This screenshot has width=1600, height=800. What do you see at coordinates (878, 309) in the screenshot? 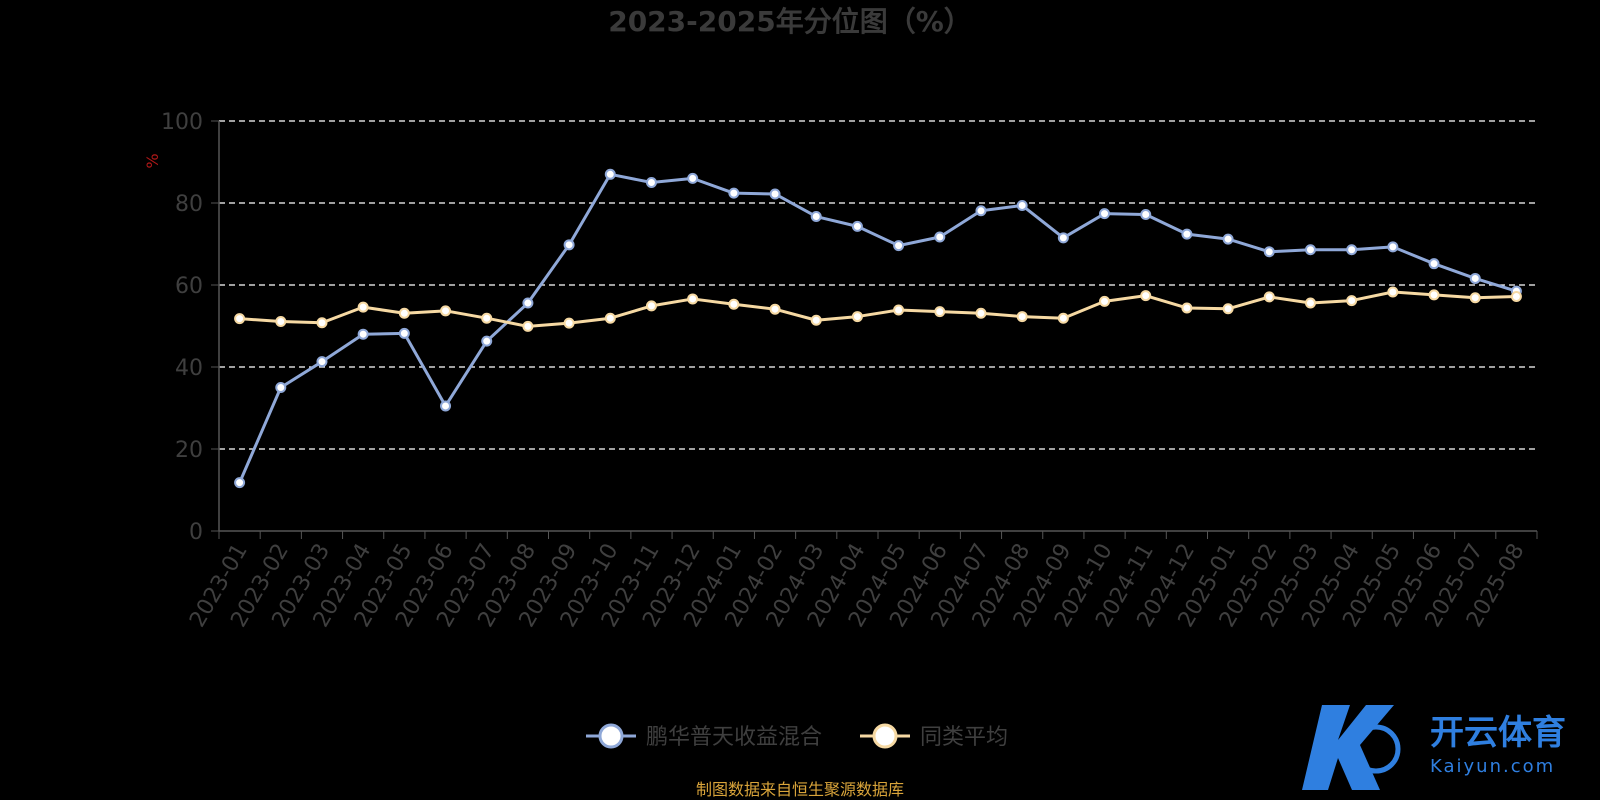
I see `series-2-line` at bounding box center [878, 309].